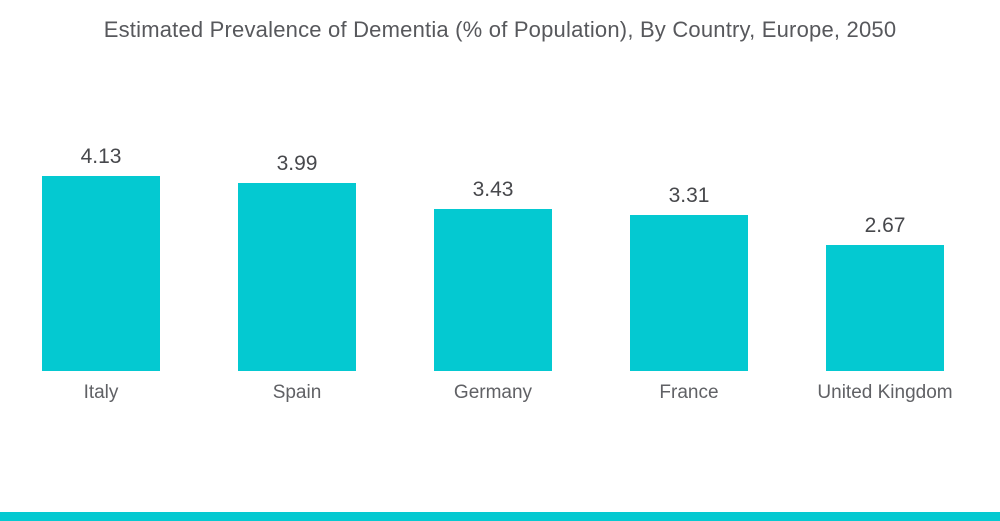 This screenshot has width=1000, height=521. I want to click on bar-column: 4.13, so click(101, 258).